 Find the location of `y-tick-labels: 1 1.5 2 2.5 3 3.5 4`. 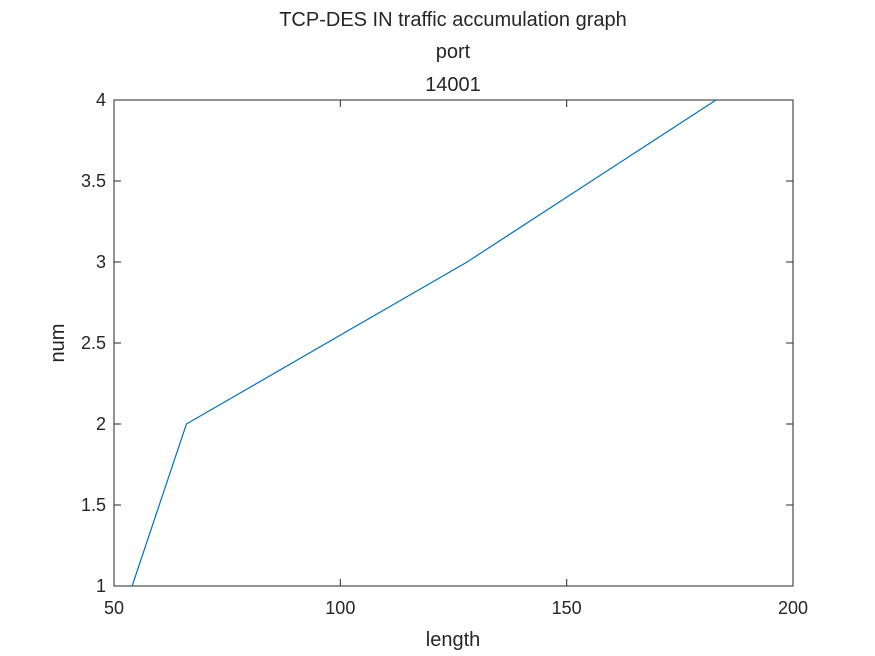

y-tick-labels: 1 1.5 2 2.5 3 3.5 4 is located at coordinates (93, 343).